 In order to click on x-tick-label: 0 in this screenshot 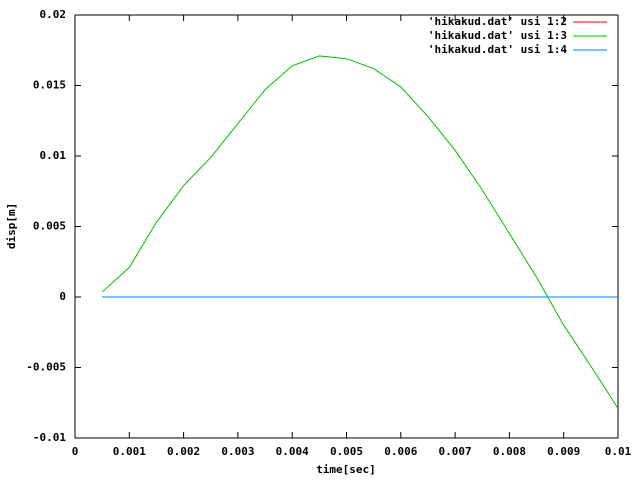, I will do `click(75, 451)`.